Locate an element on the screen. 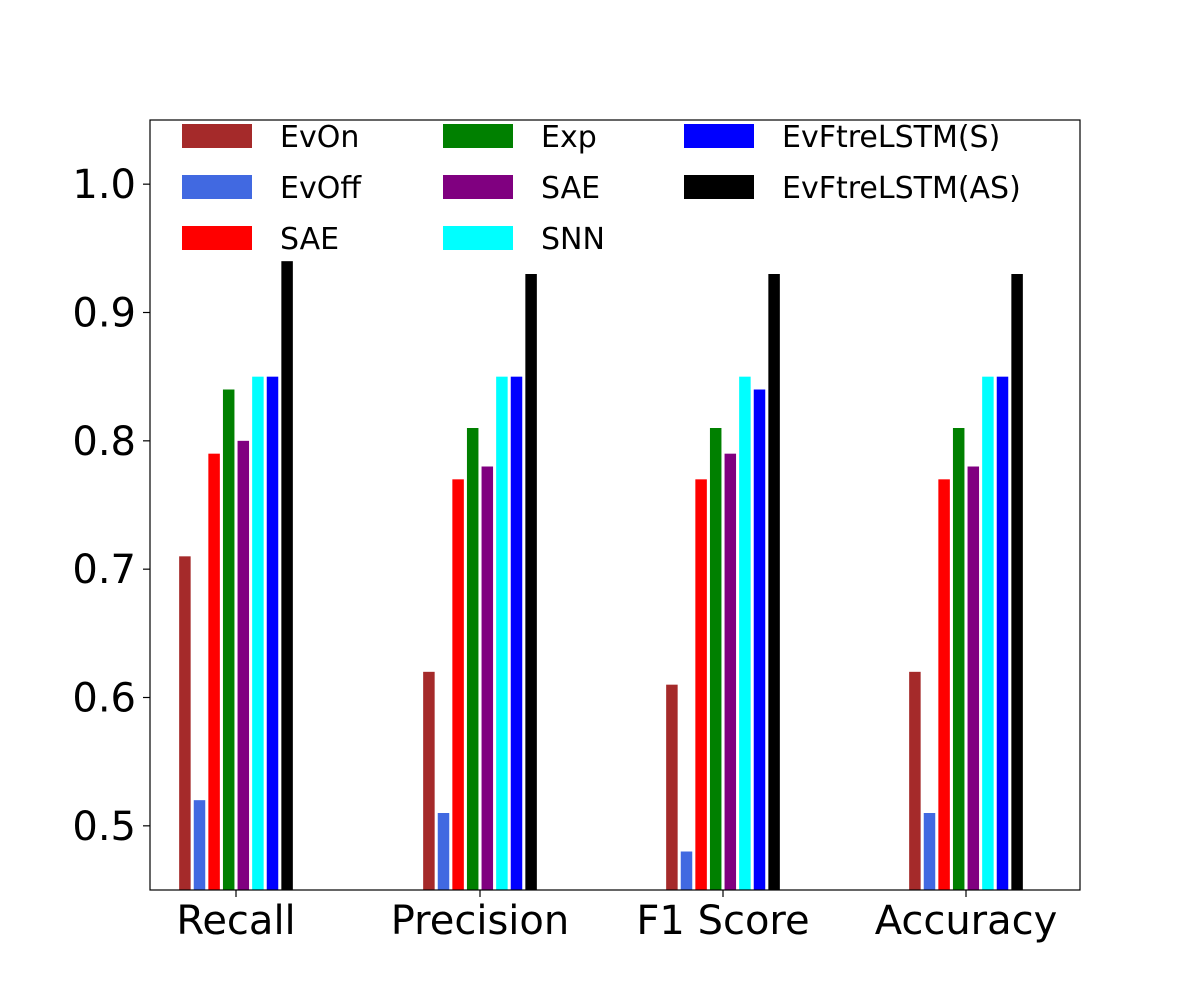 The image size is (1200, 1000). y-axis: 0.5 0.6 0.7 0.8 0.9 1.0 is located at coordinates (111, 506).